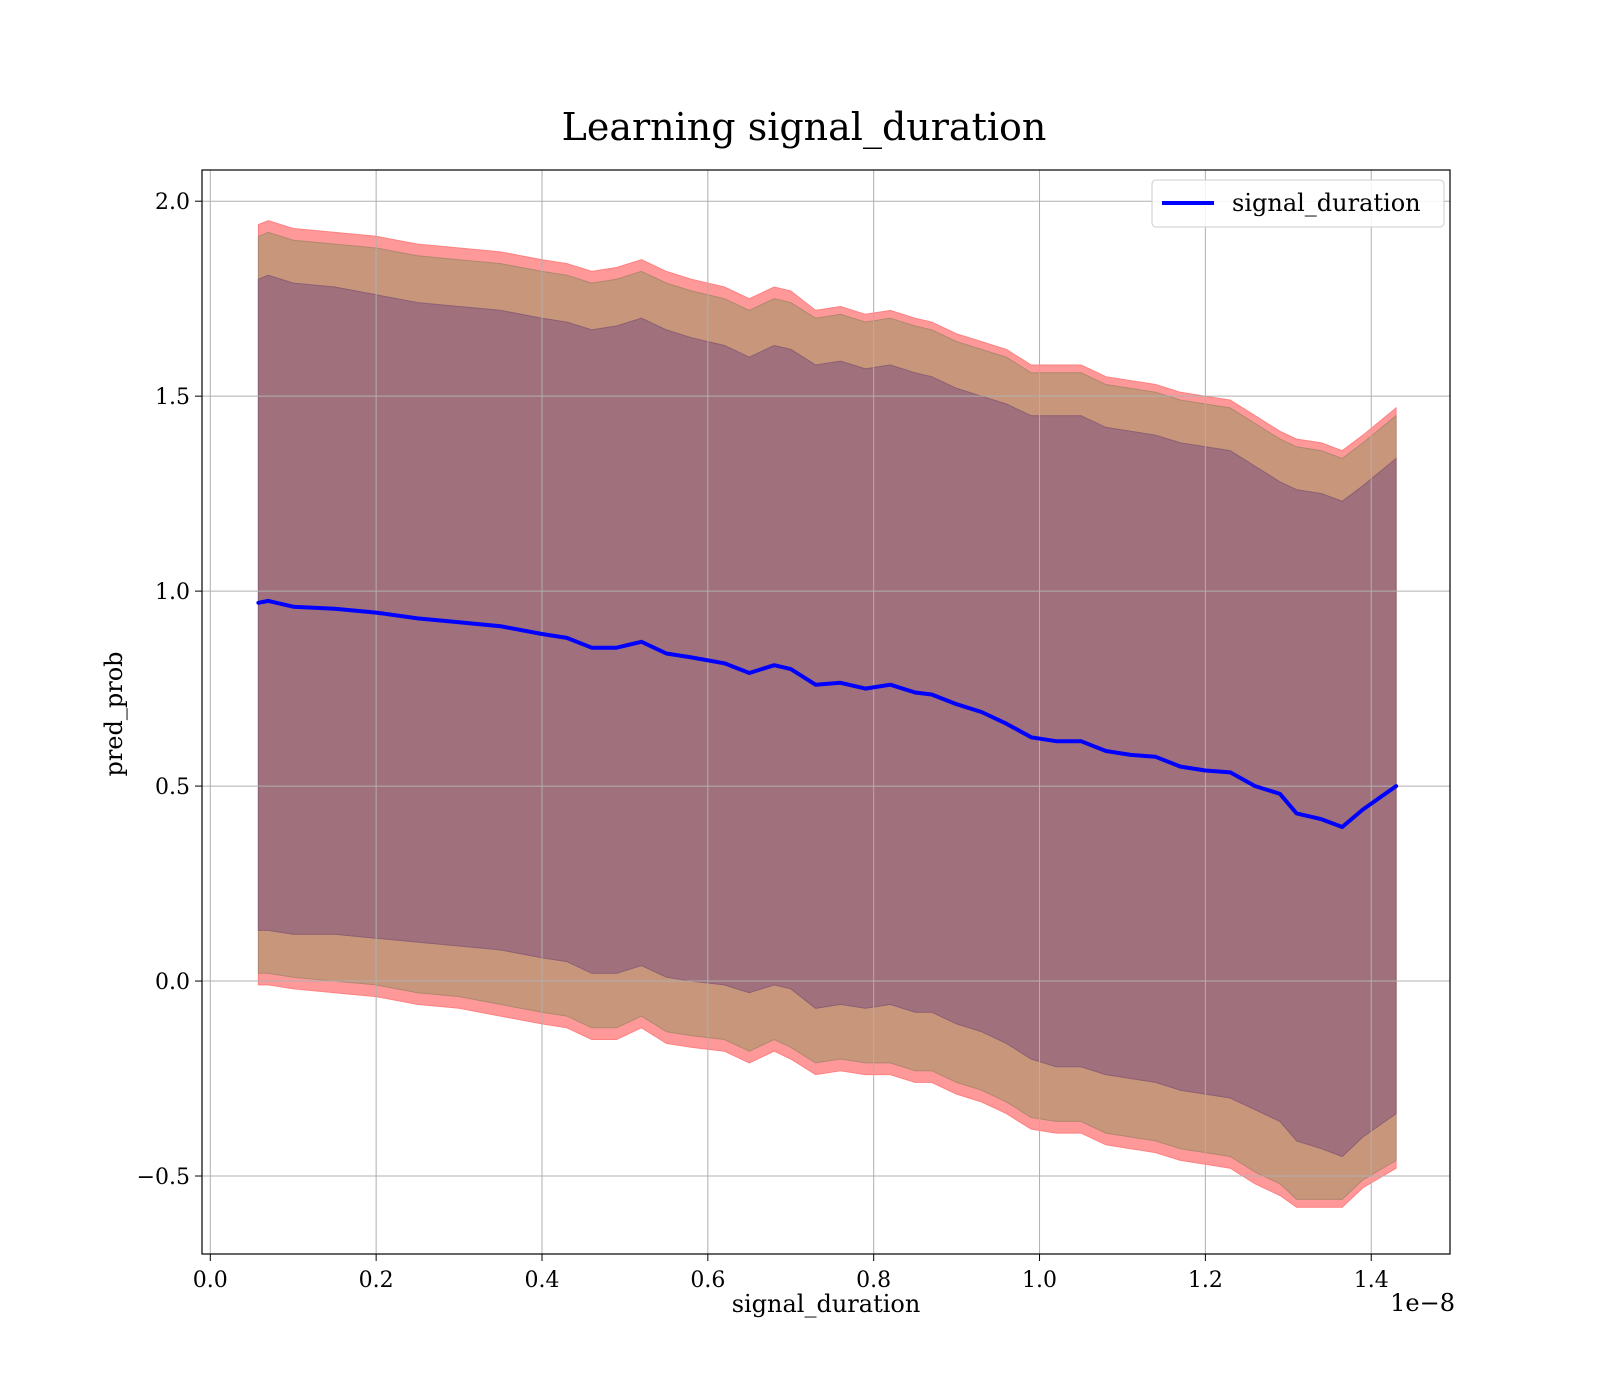 The height and width of the screenshot is (1400, 1600). What do you see at coordinates (163, 1177) in the screenshot?
I see `y-tick-label-0: −0.5` at bounding box center [163, 1177].